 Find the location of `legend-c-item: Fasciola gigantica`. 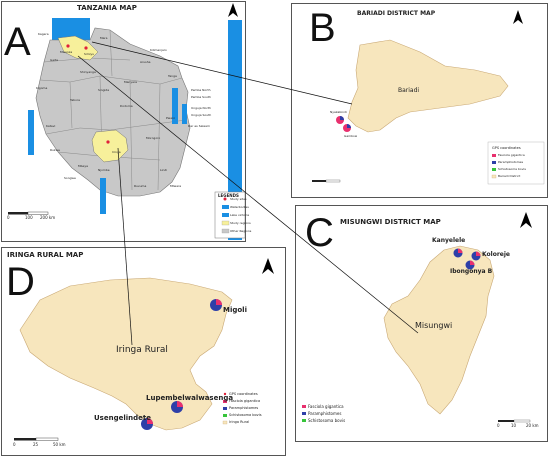

legend-c-item: Fasciola gigantica is located at coordinates (326, 406).